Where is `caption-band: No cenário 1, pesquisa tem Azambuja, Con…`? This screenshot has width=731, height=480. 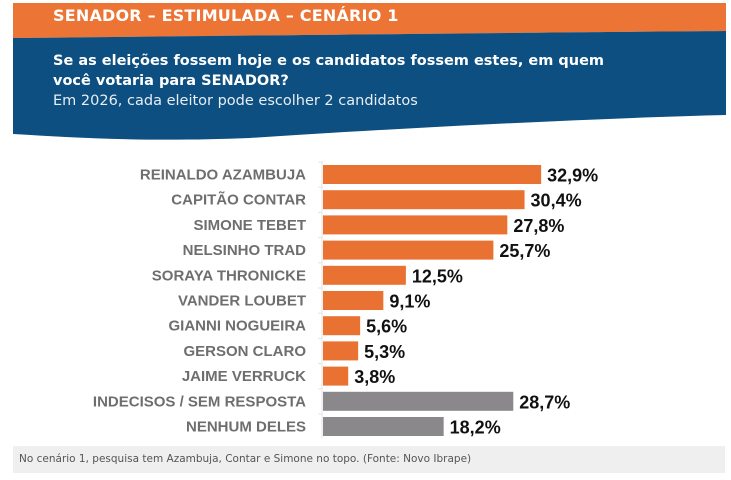
caption-band: No cenário 1, pesquisa tem Azambuja, Con… is located at coordinates (369, 459).